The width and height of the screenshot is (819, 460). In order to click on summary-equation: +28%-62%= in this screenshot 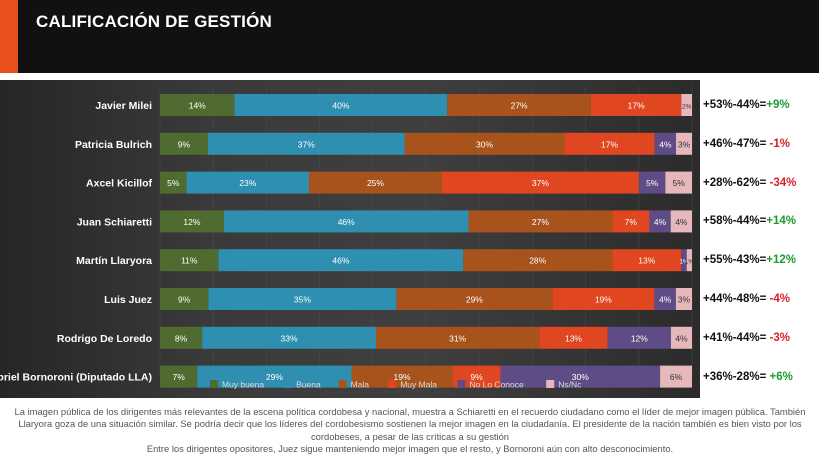, I will do `click(735, 182)`.